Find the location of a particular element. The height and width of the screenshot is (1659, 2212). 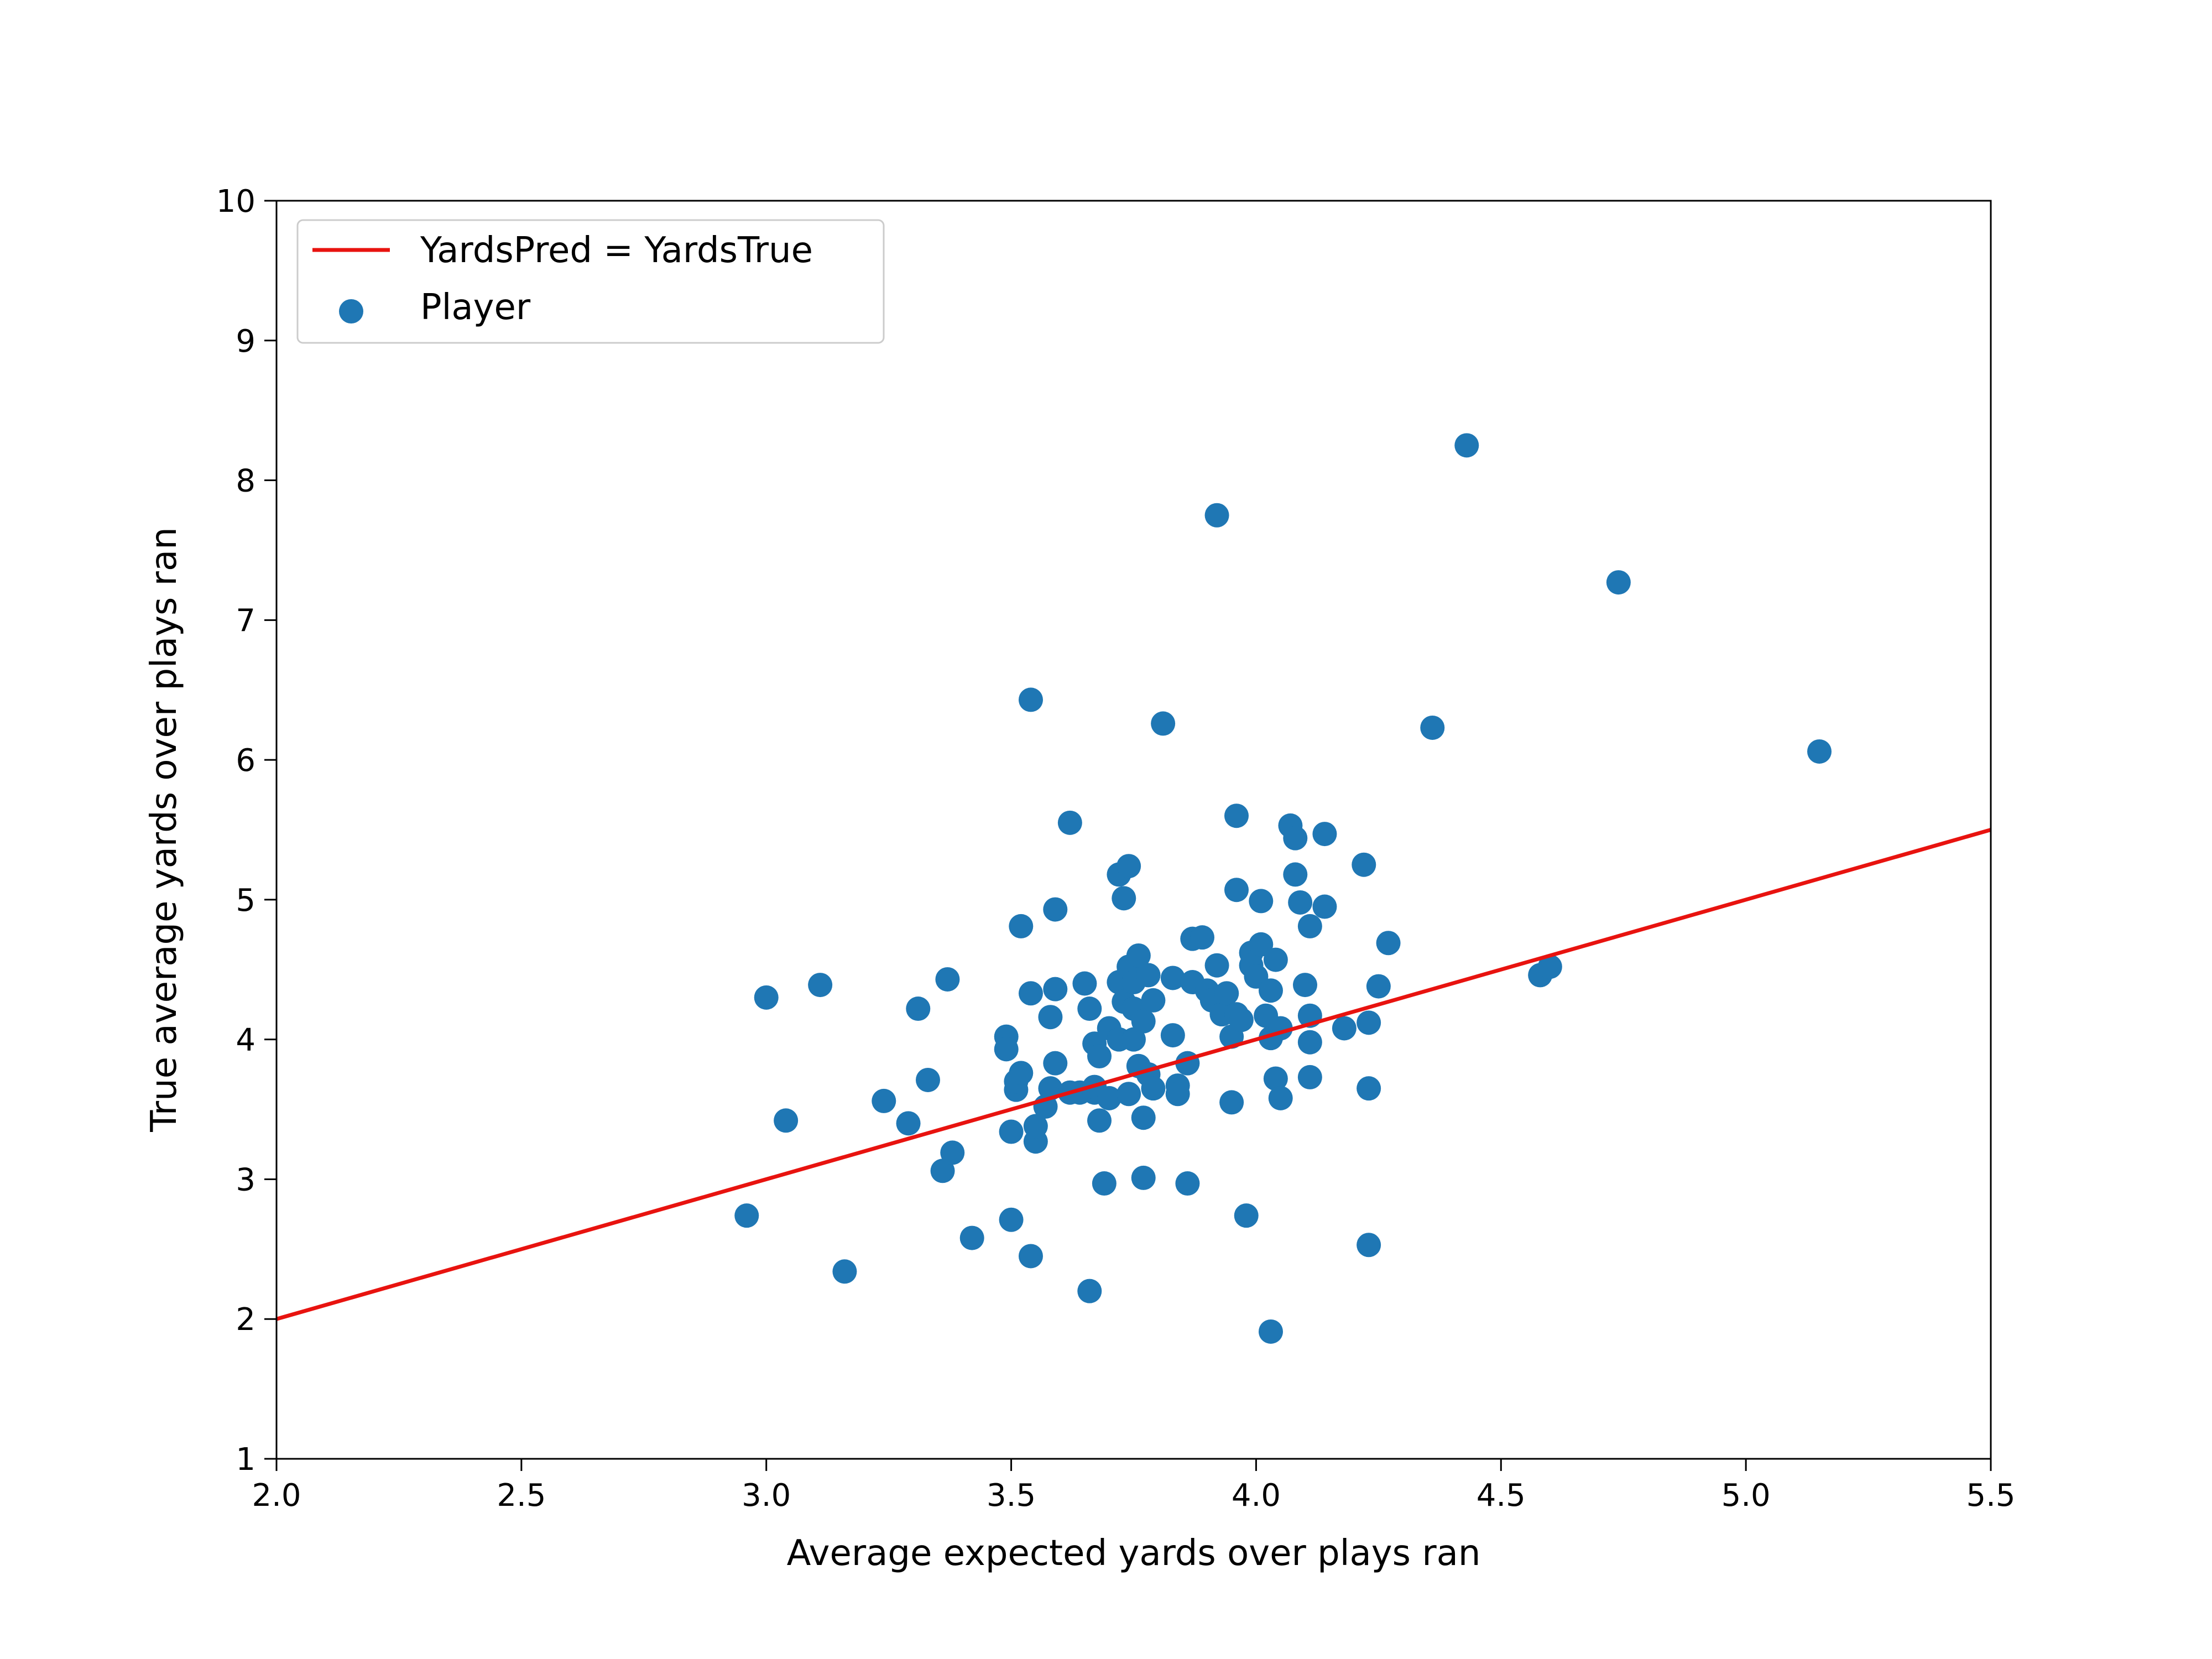

x-axis-label: Average expected yards over plays ran is located at coordinates (1134, 1554).